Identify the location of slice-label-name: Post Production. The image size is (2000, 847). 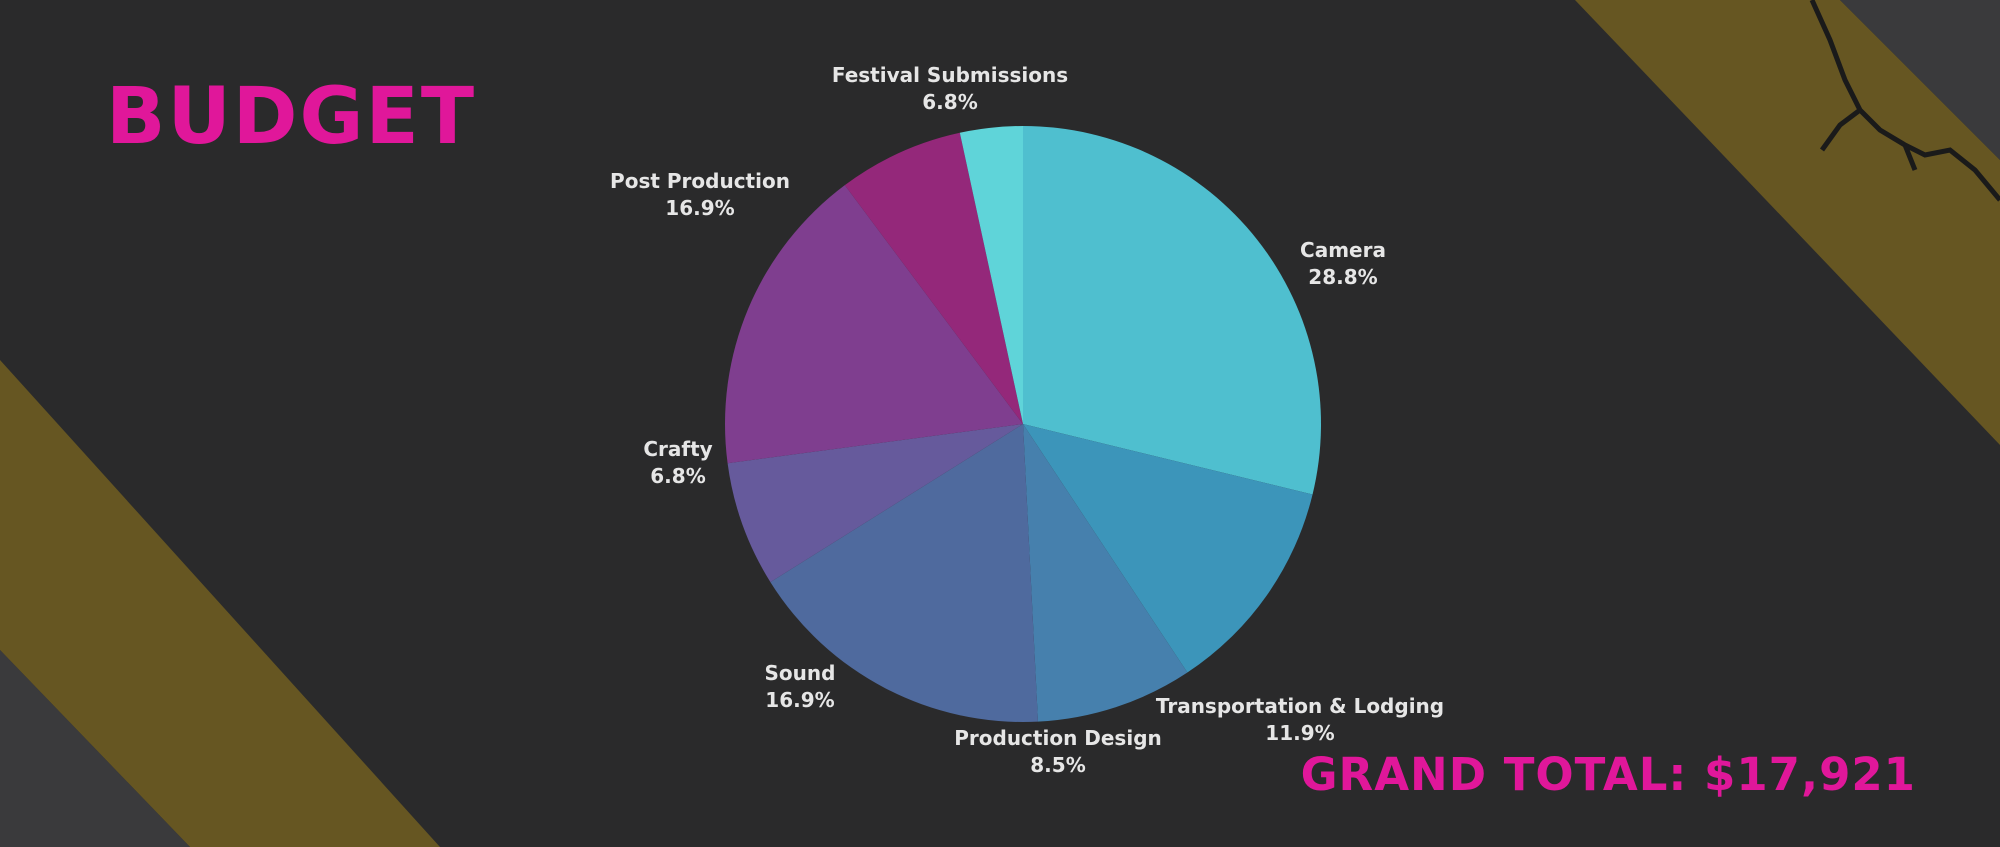
(700, 181).